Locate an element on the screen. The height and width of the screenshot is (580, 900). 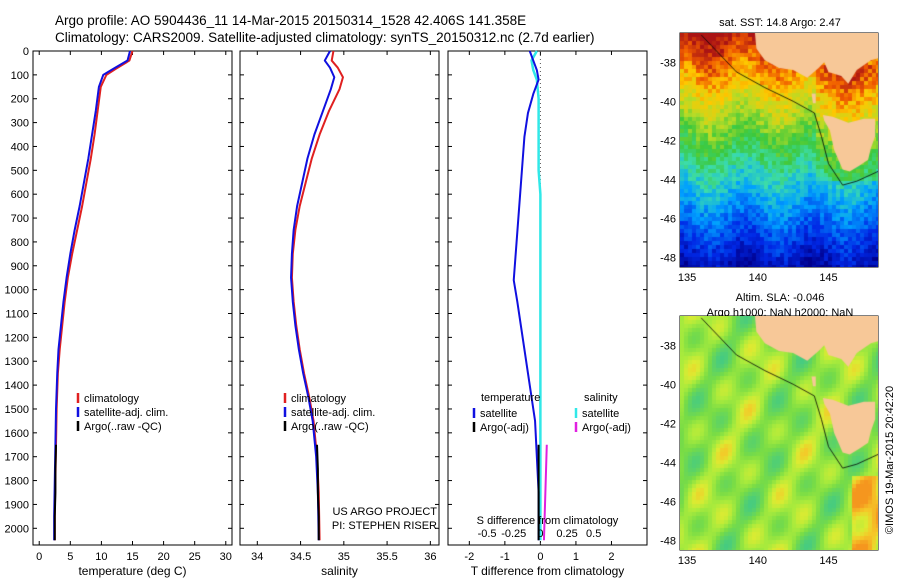
sst_map-lat-label: -38 is located at coordinates (668, 63).